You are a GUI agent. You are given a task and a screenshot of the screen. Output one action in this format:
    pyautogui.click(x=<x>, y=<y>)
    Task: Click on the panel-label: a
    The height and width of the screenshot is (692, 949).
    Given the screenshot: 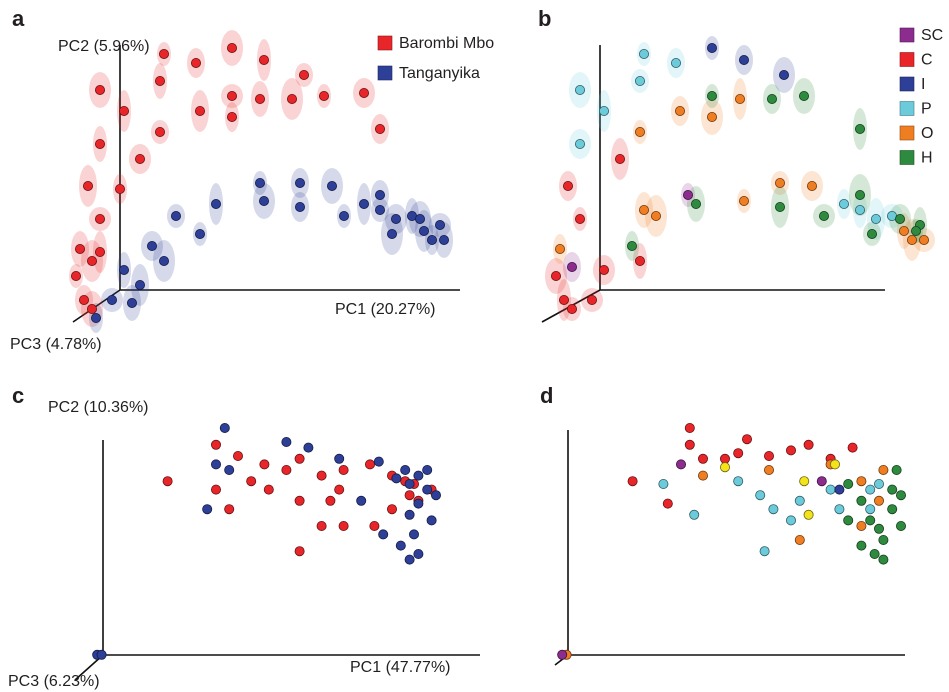 What is the action you would take?
    pyautogui.click(x=18, y=18)
    